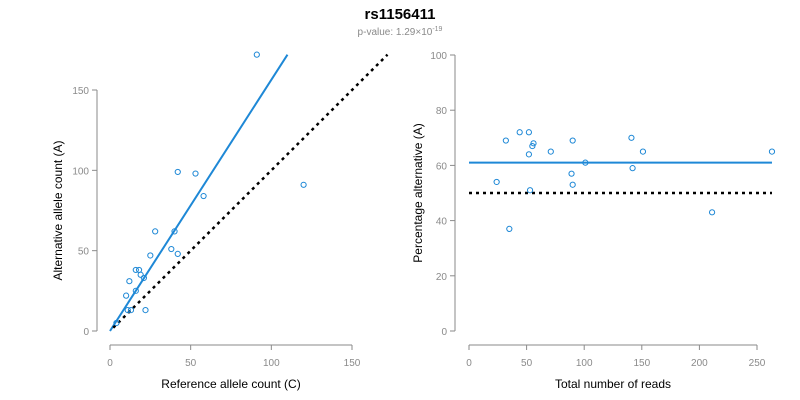  Describe the element at coordinates (110, 363) in the screenshot. I see `left-x-tick-label: 0` at that location.